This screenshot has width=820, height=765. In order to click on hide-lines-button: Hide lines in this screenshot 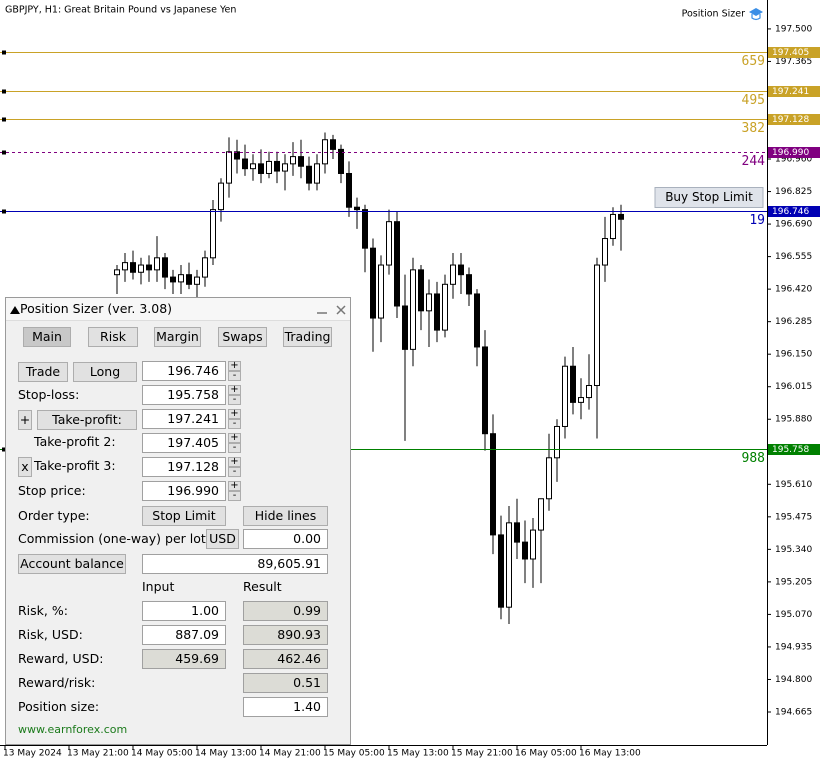, I will do `click(285, 516)`.